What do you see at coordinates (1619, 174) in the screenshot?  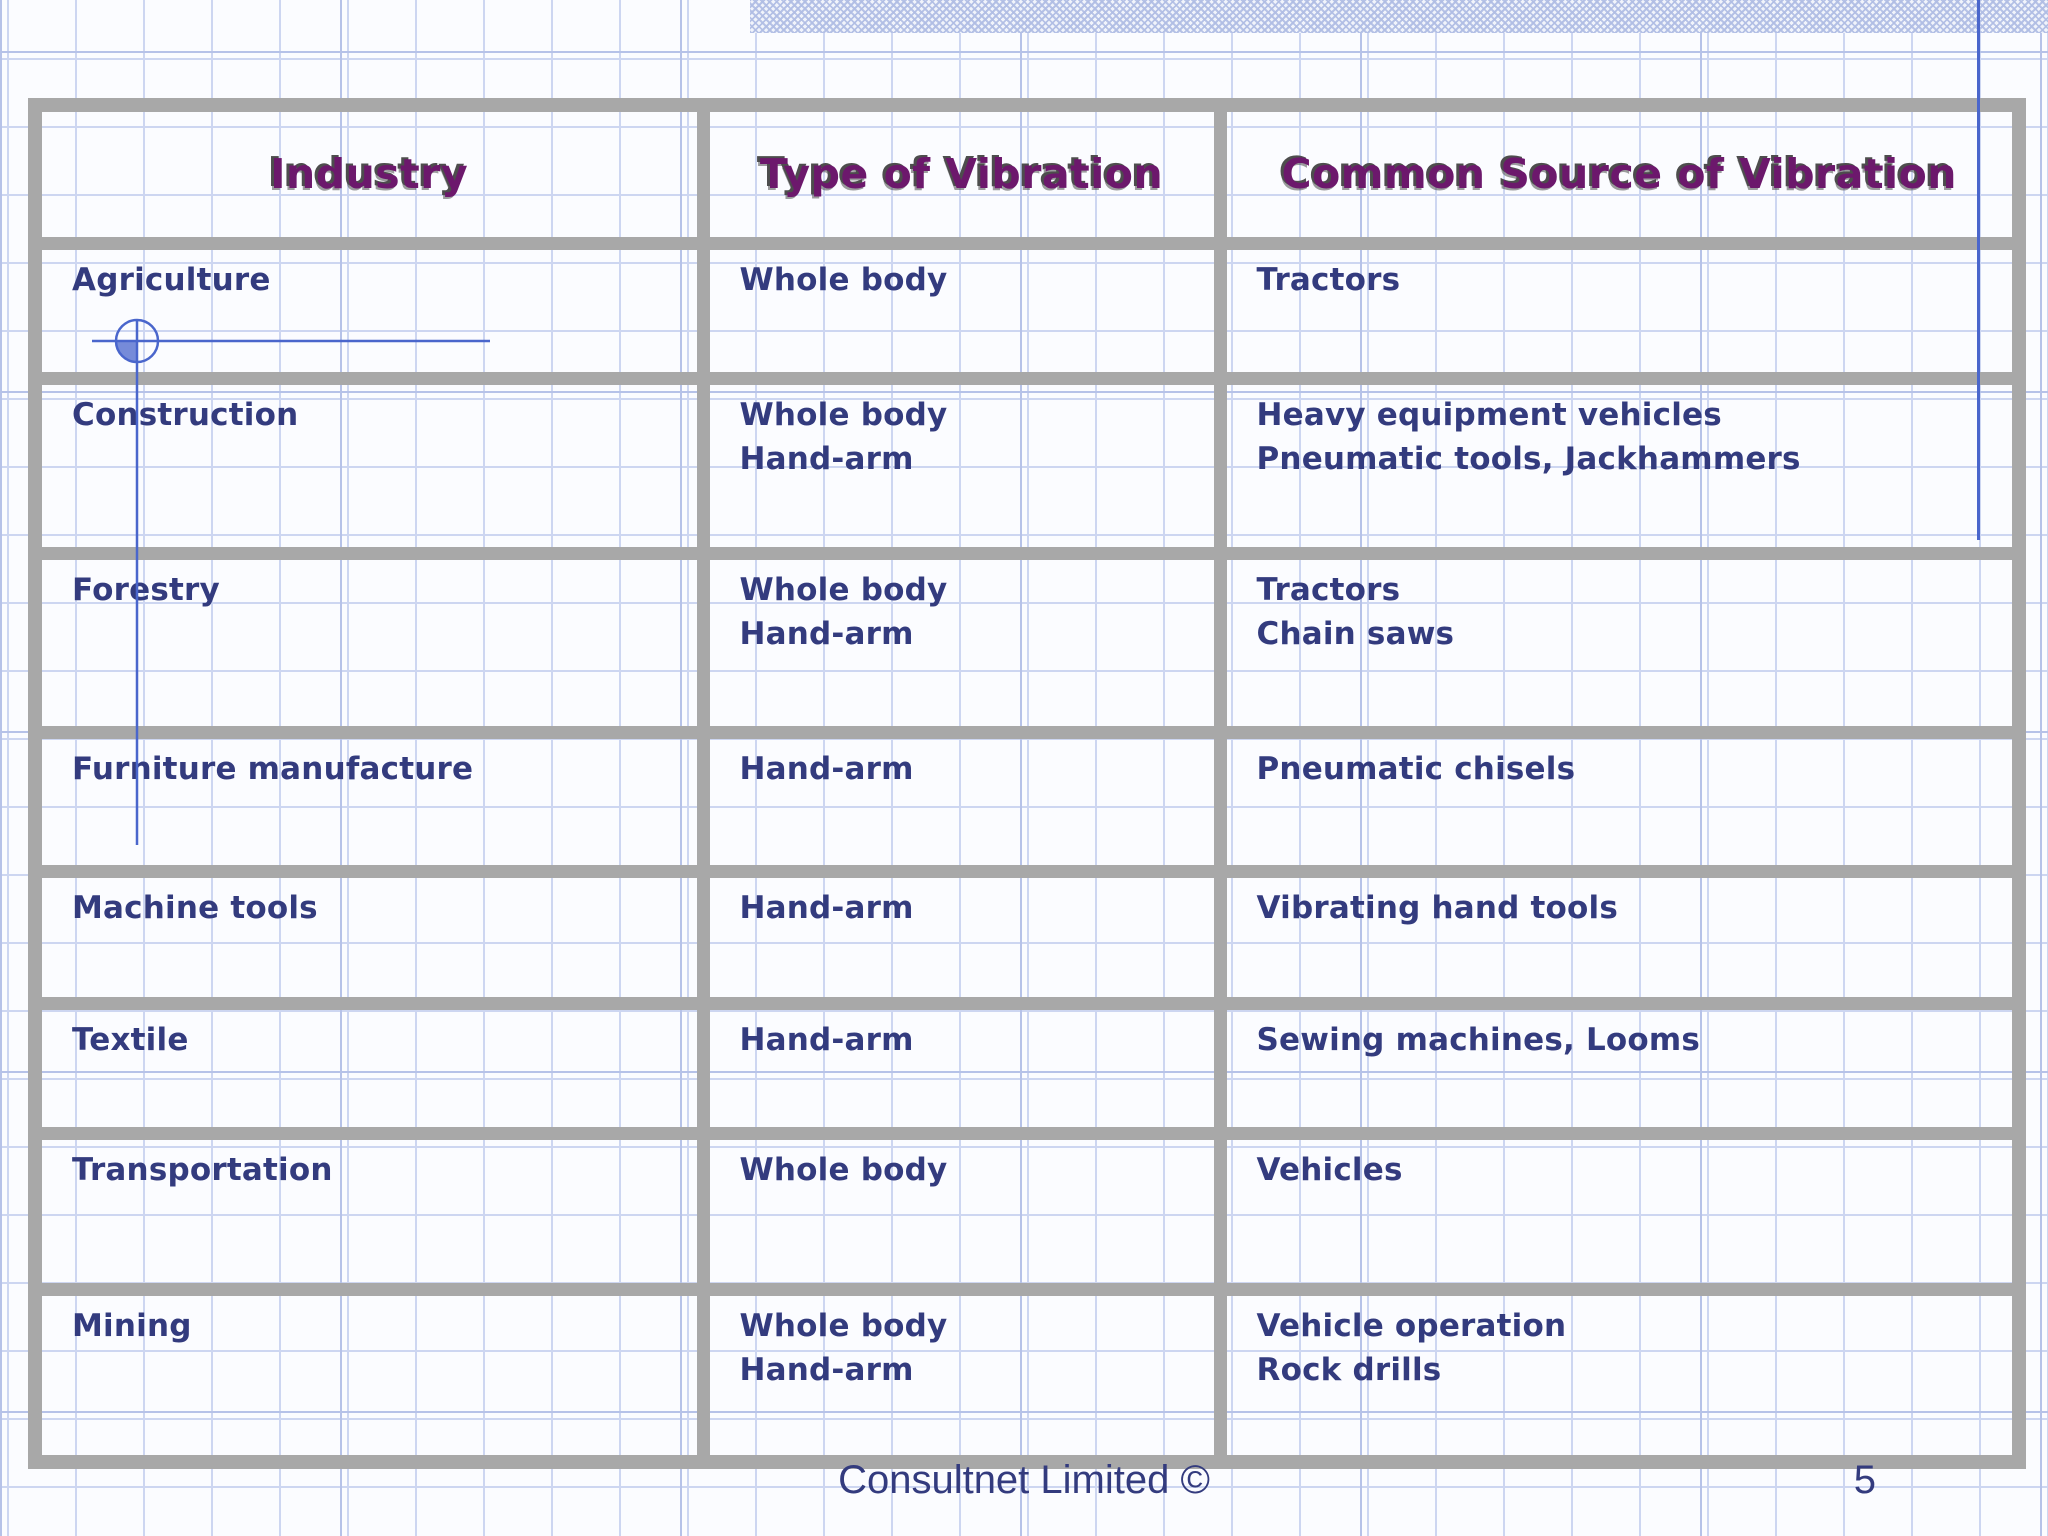 I see `col-header-source: Common Source of Vibration` at bounding box center [1619, 174].